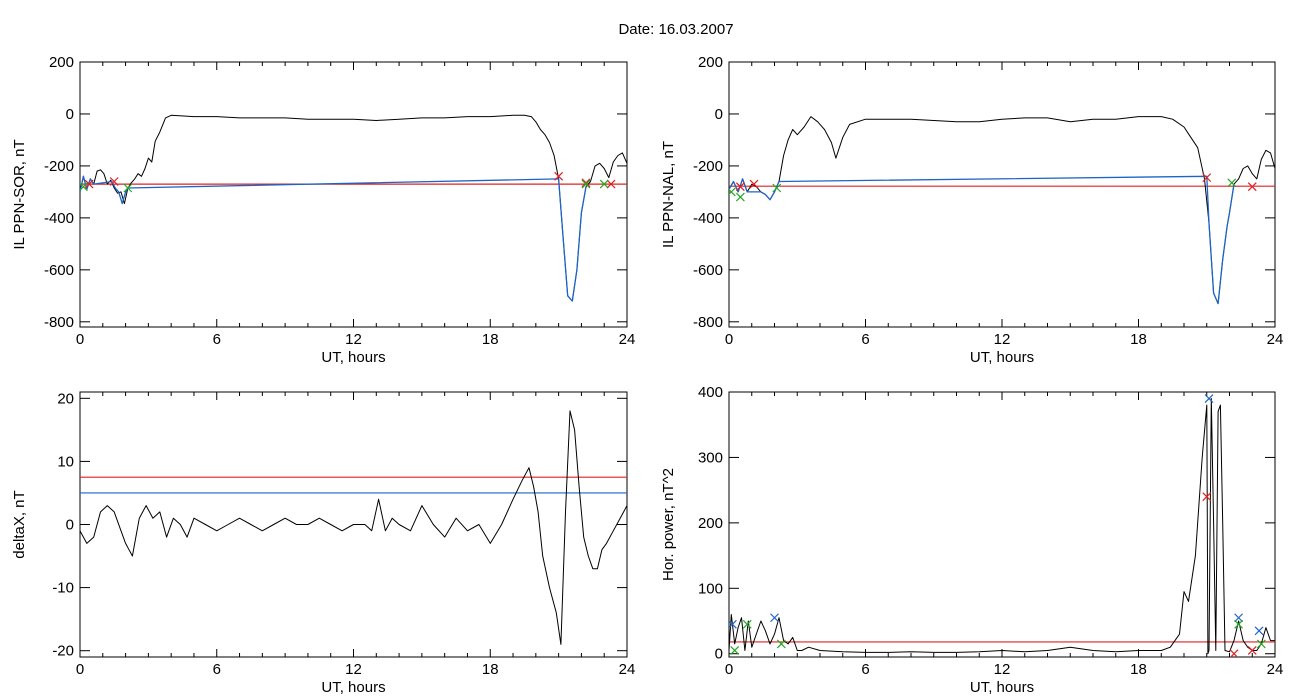  Describe the element at coordinates (65, 461) in the screenshot. I see `y-tick-label: 10` at that location.